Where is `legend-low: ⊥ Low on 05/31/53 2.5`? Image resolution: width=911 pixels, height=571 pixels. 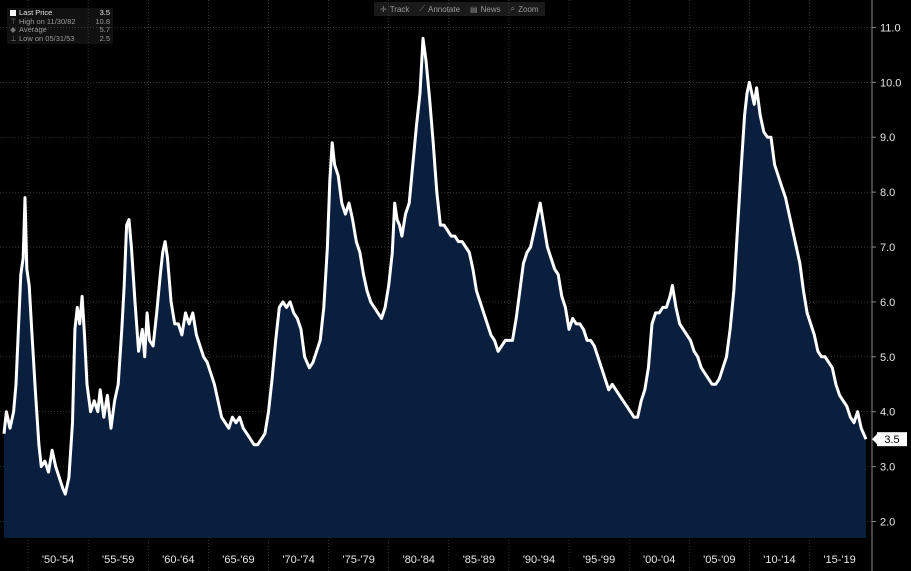
legend-low: ⊥ Low on 05/31/53 2.5 is located at coordinates (60, 38).